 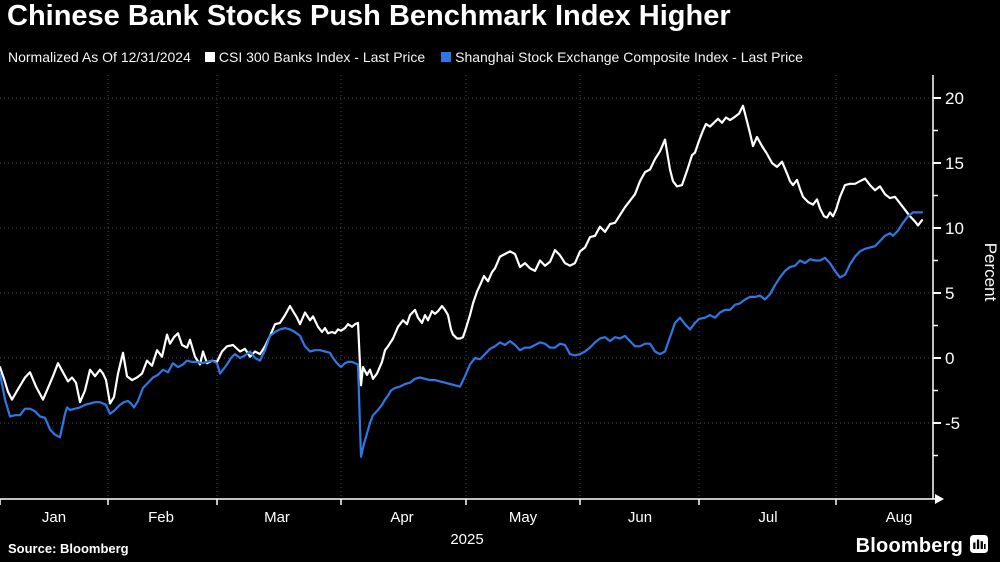 I want to click on x-tick-label: Jun, so click(x=640, y=517).